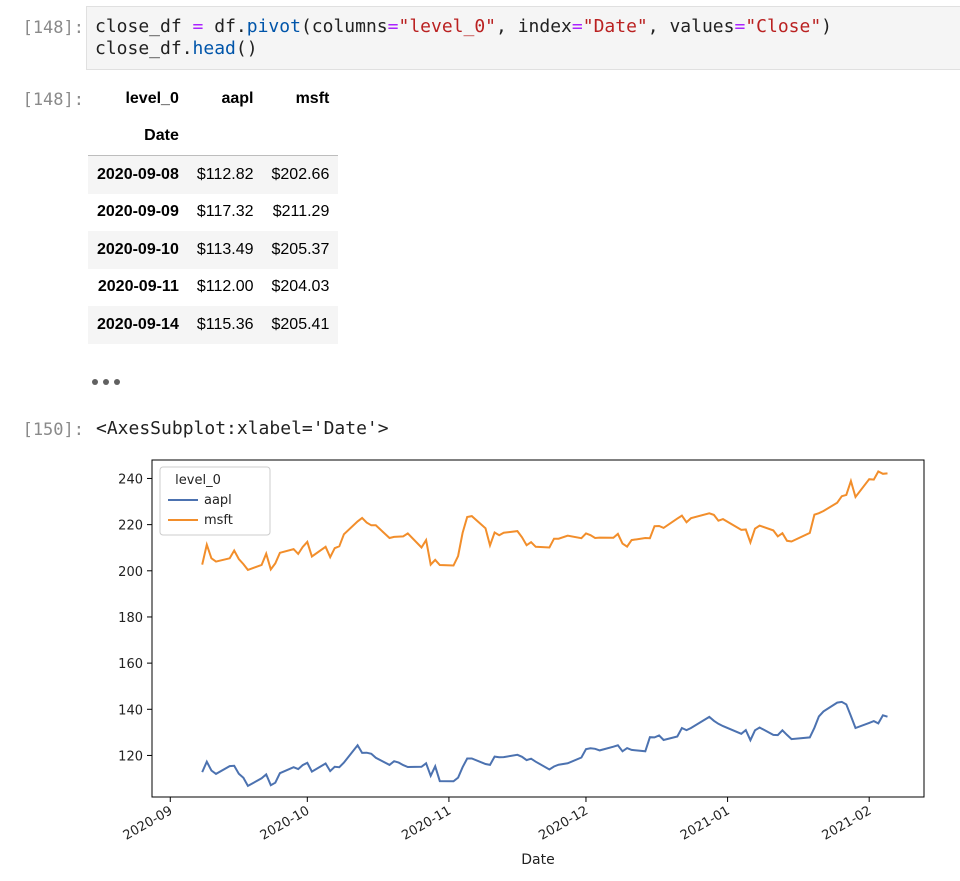  Describe the element at coordinates (312, 98) in the screenshot. I see `column-header-msft: msft` at that location.